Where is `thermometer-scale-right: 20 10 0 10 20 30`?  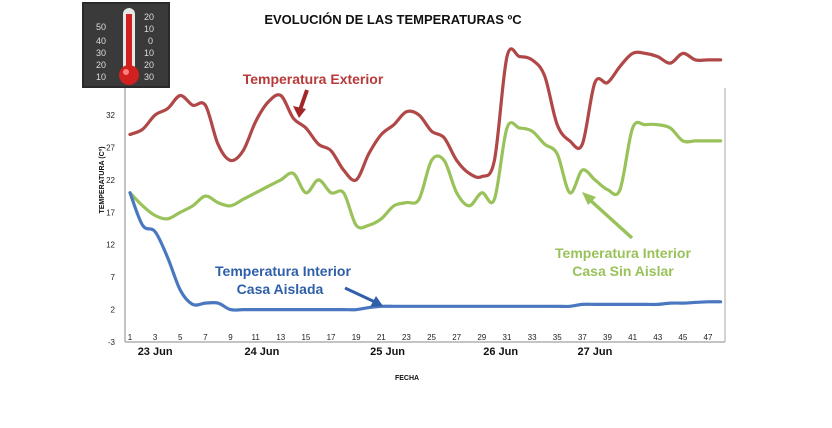 thermometer-scale-right: 20 10 0 10 20 30 is located at coordinates (149, 47).